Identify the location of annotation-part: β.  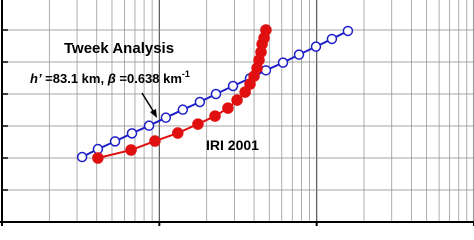
(111, 78).